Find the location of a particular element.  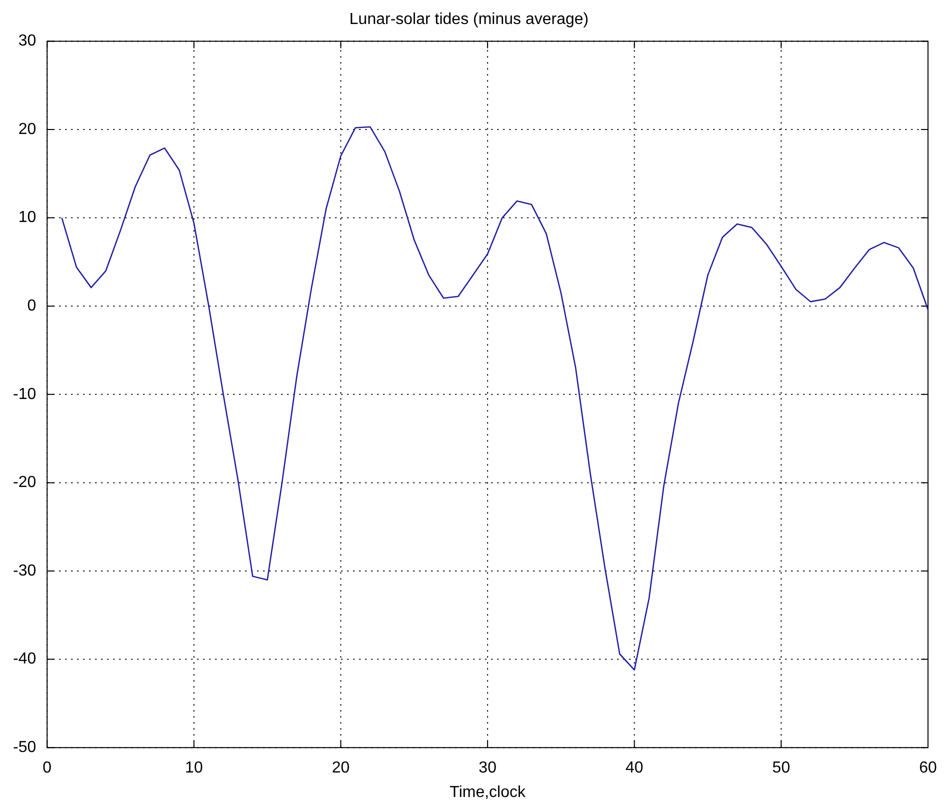

x-tick-label: 60 is located at coordinates (928, 768).